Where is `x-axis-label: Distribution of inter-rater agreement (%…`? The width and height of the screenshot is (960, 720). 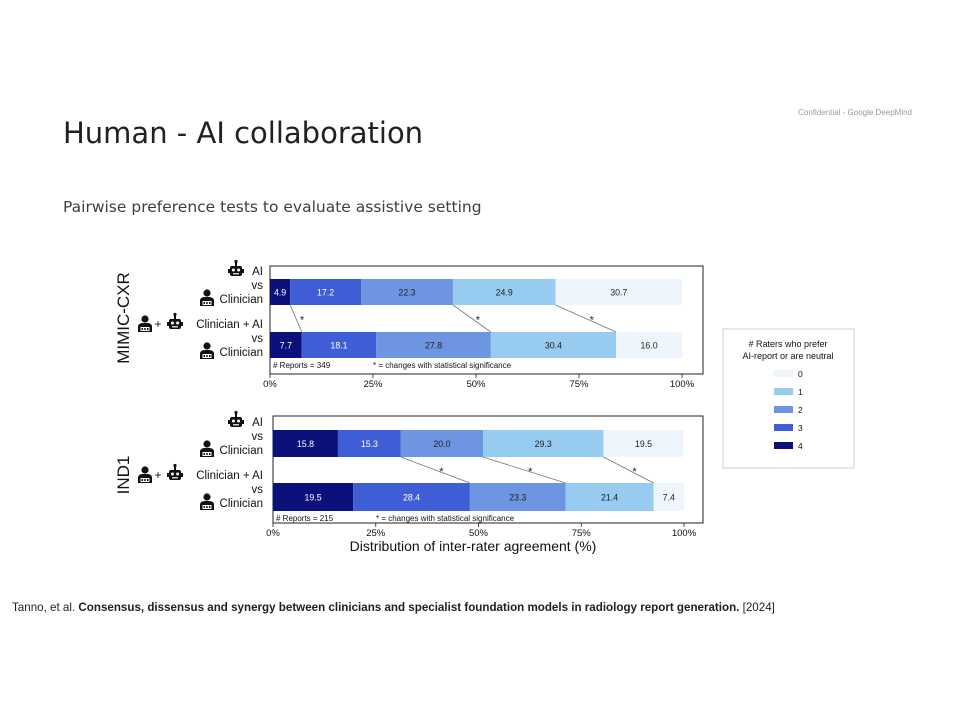
x-axis-label: Distribution of inter-rater agreement (%… is located at coordinates (473, 546).